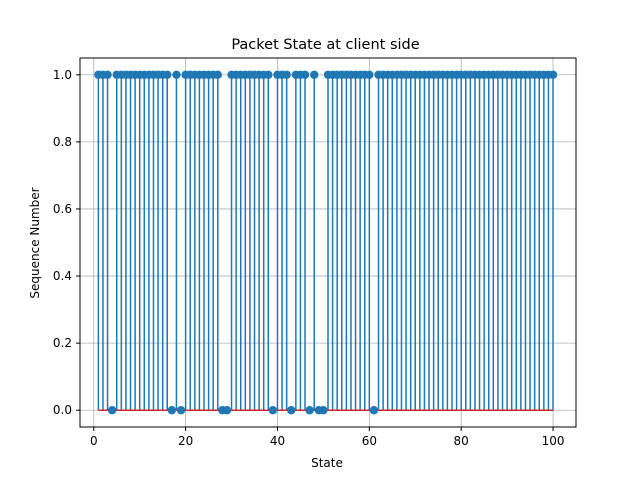 This screenshot has height=484, width=640. I want to click on y-tick-label: 1.0, so click(62, 75).